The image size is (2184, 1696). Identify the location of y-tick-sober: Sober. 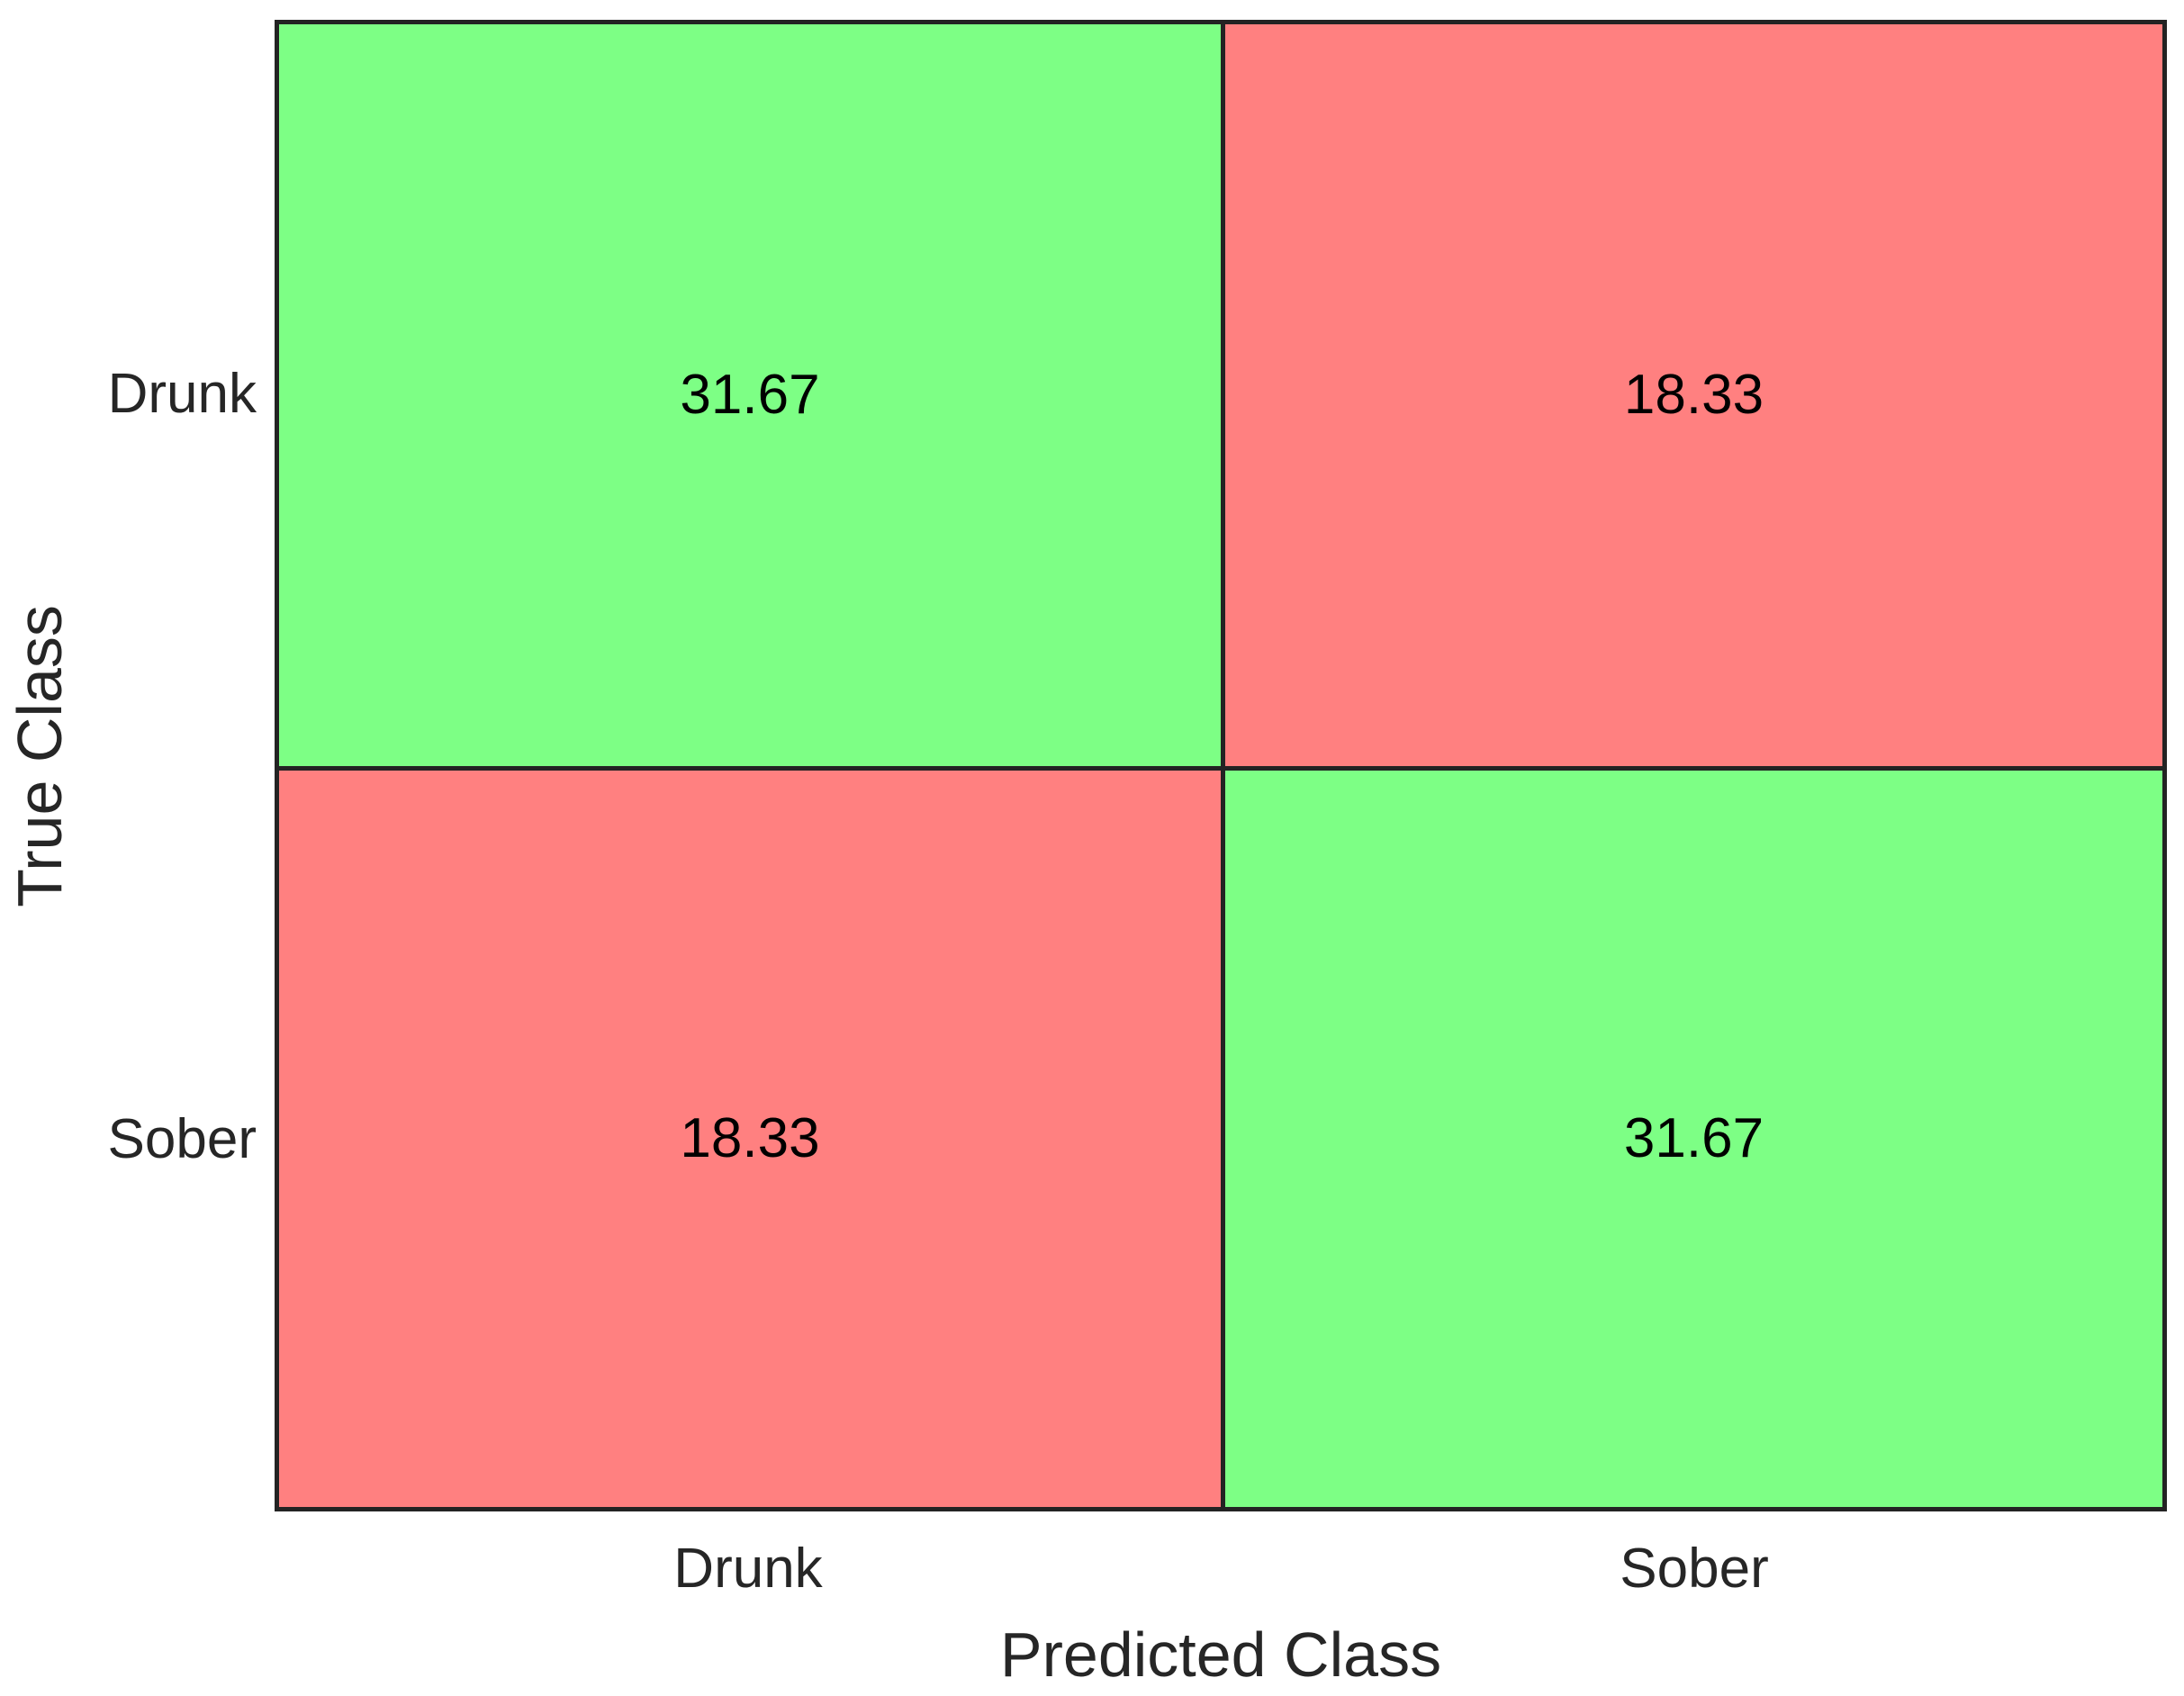
(182, 1139).